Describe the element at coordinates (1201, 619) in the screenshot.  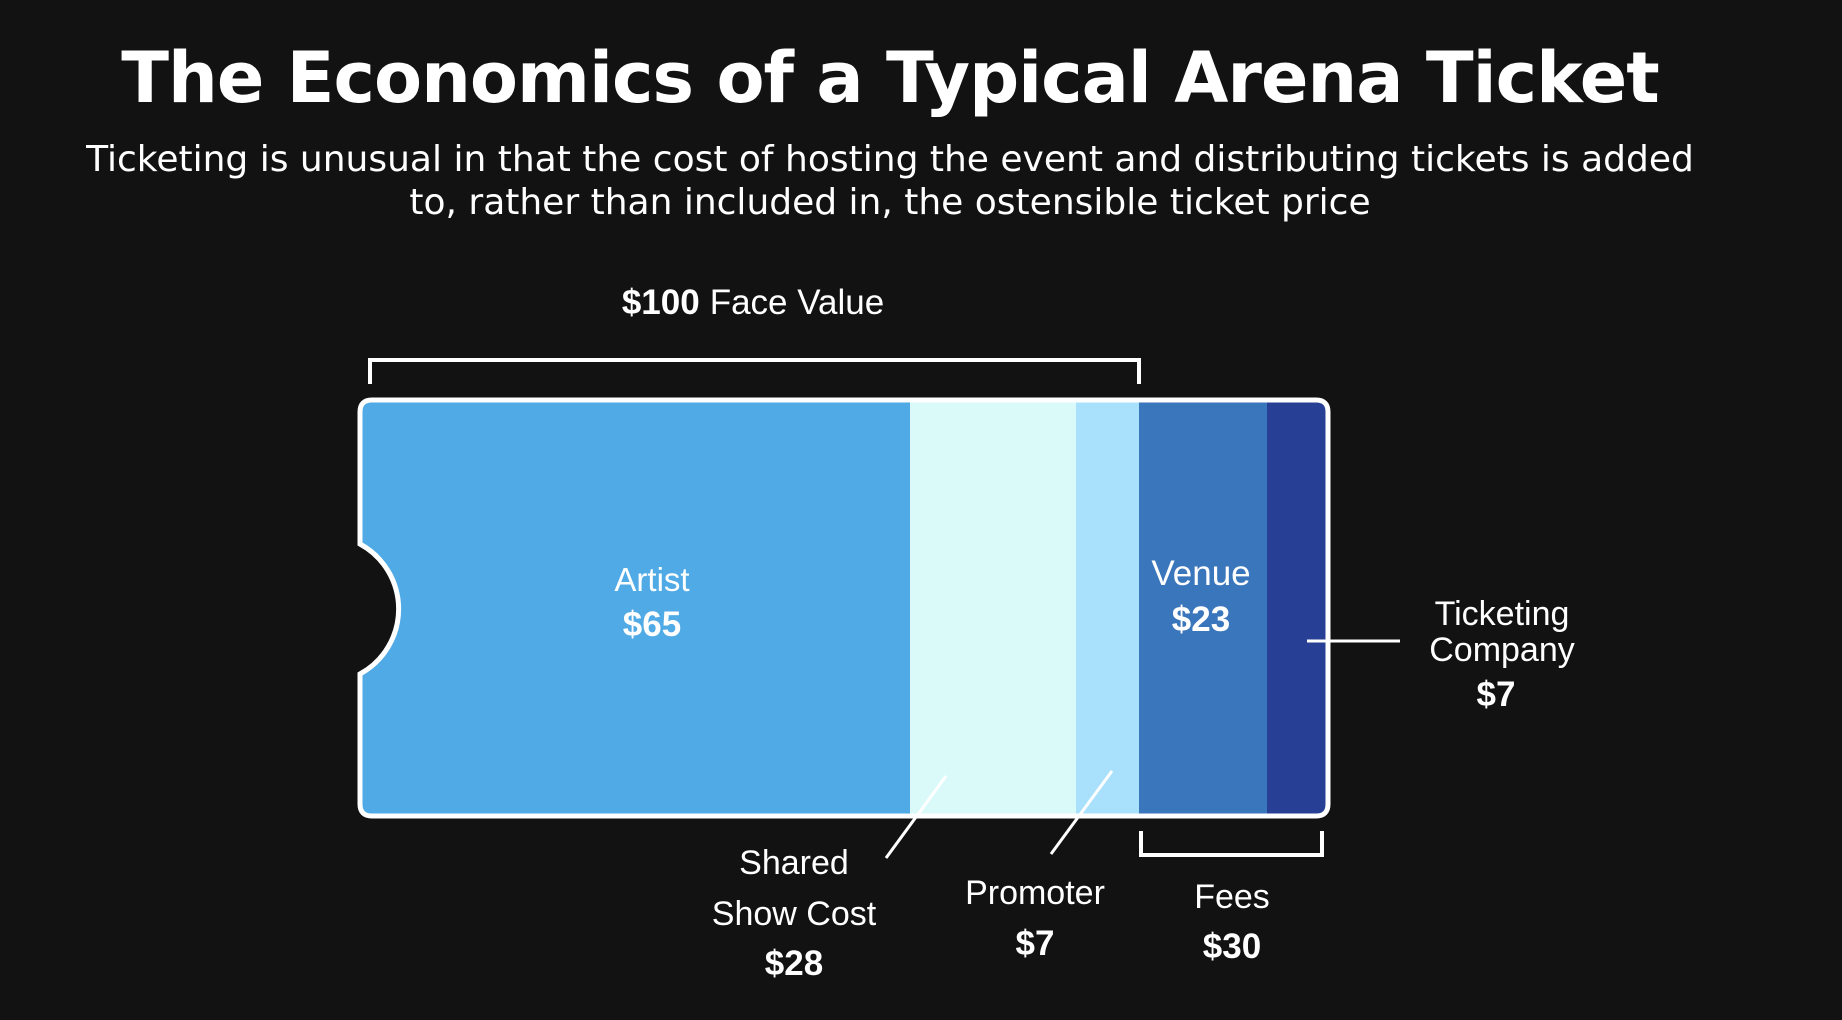
I see `venue-amount: $23` at that location.